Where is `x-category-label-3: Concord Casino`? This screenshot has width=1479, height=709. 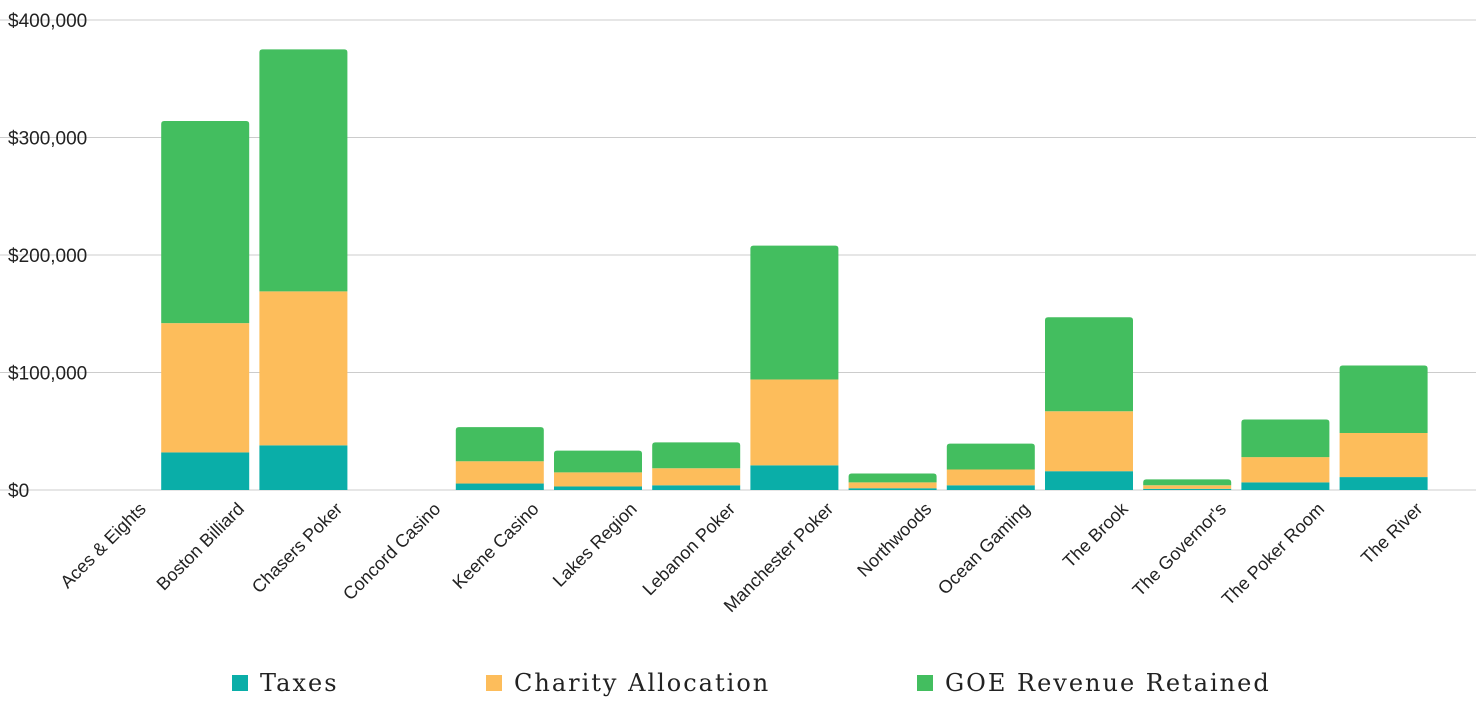 x-category-label-3: Concord Casino is located at coordinates (391, 551).